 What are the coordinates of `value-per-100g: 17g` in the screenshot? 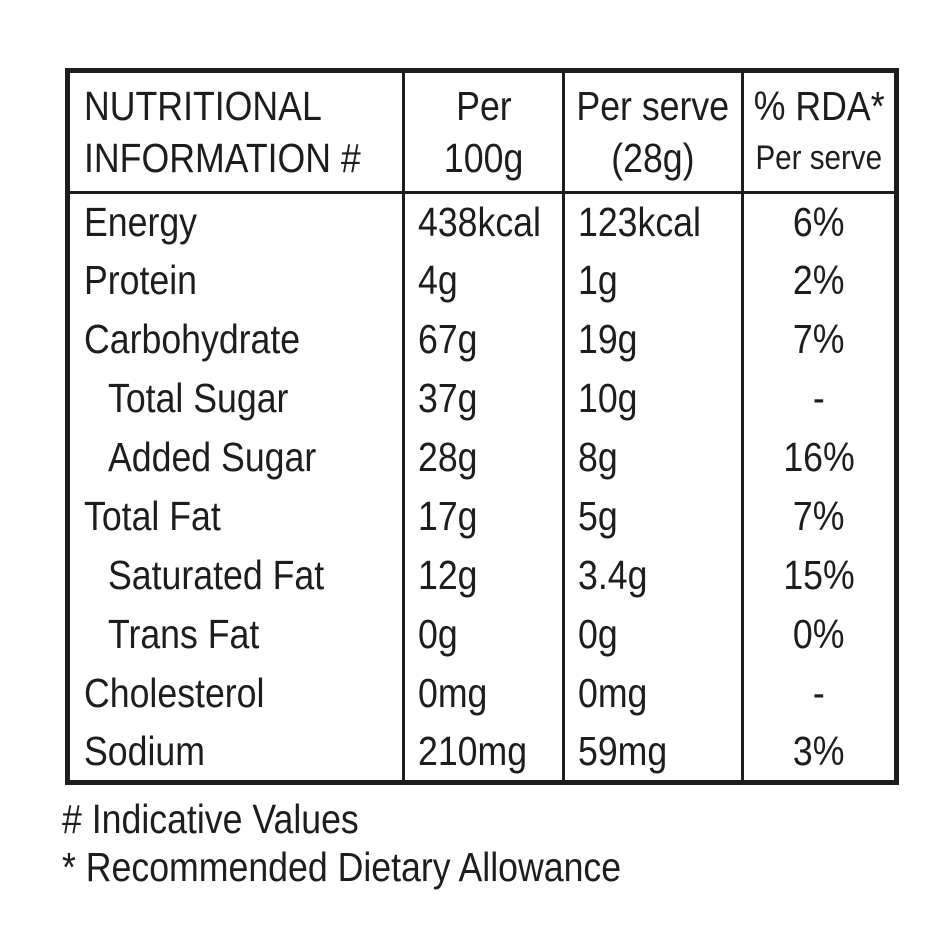 It's located at (483, 517).